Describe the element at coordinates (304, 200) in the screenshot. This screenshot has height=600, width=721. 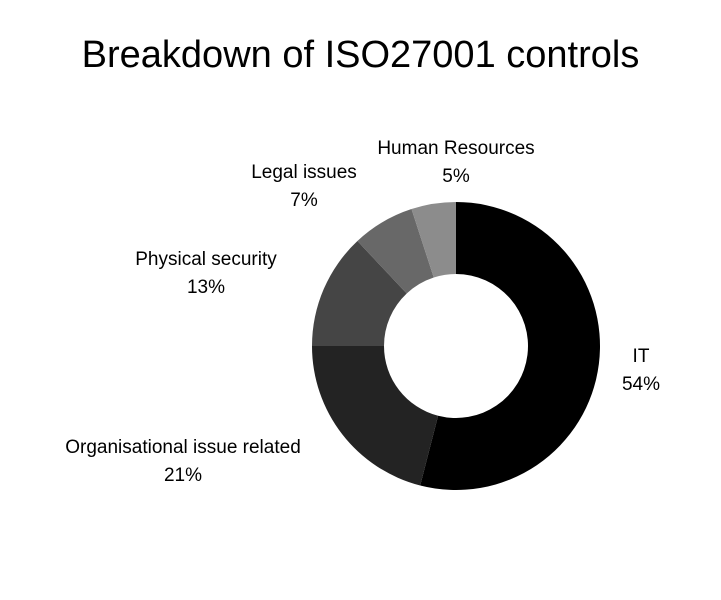
I see `slice-value-legal-issues: 7%` at that location.